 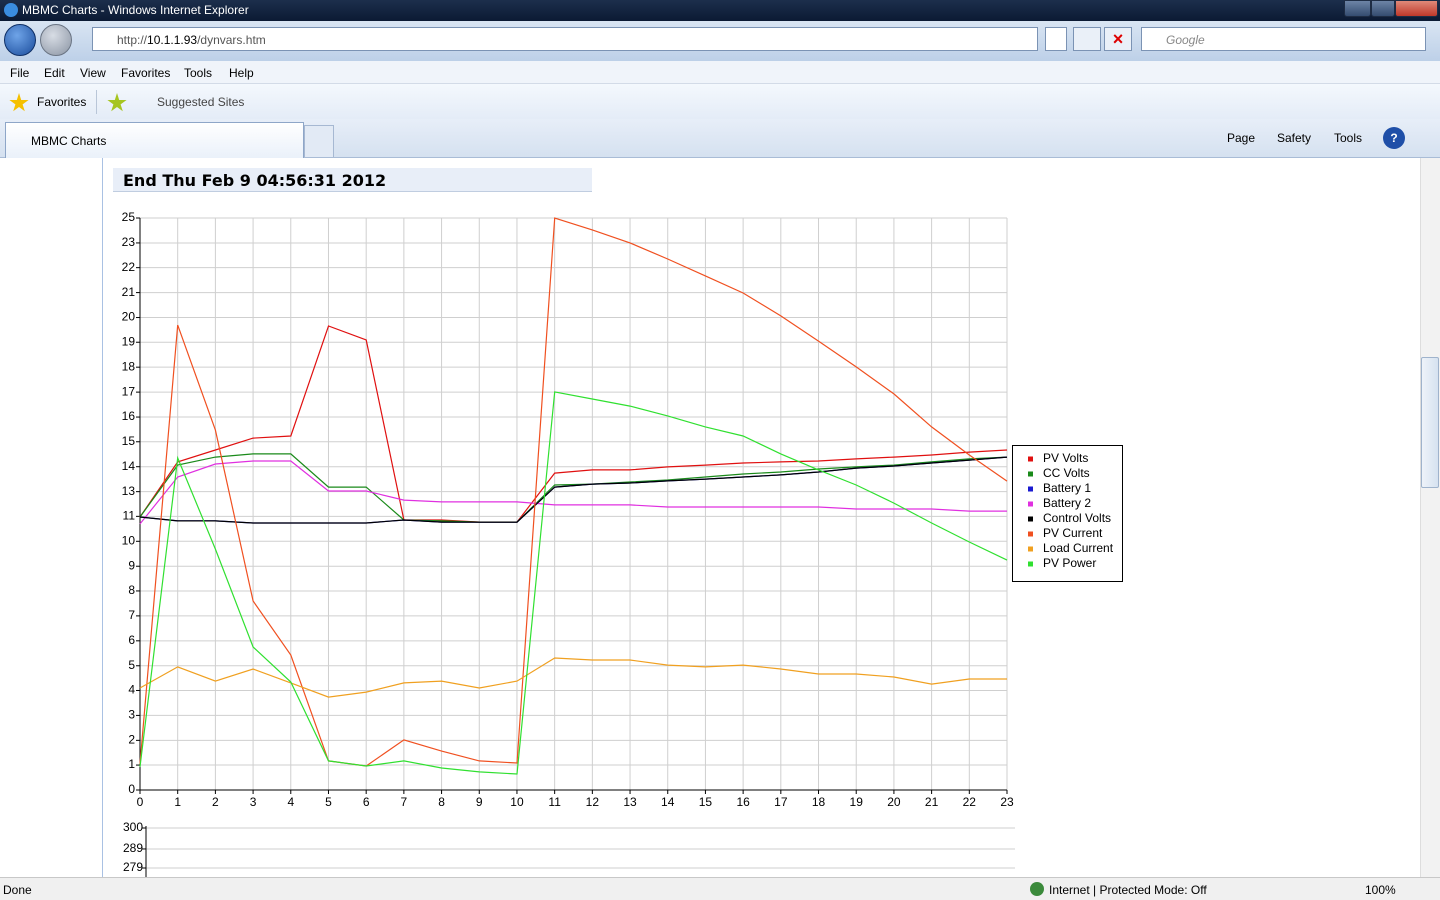 I want to click on maximize-button, so click(x=1383, y=8).